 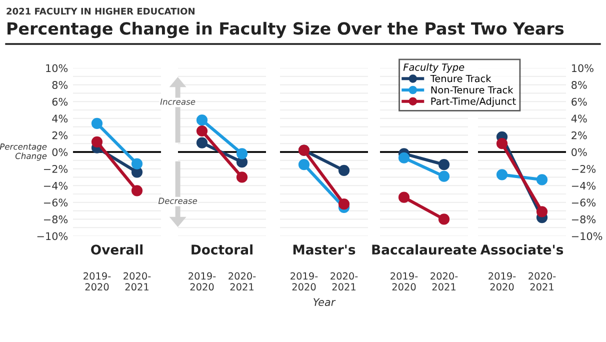 I want to click on x-axis-title: Year, so click(x=325, y=302).